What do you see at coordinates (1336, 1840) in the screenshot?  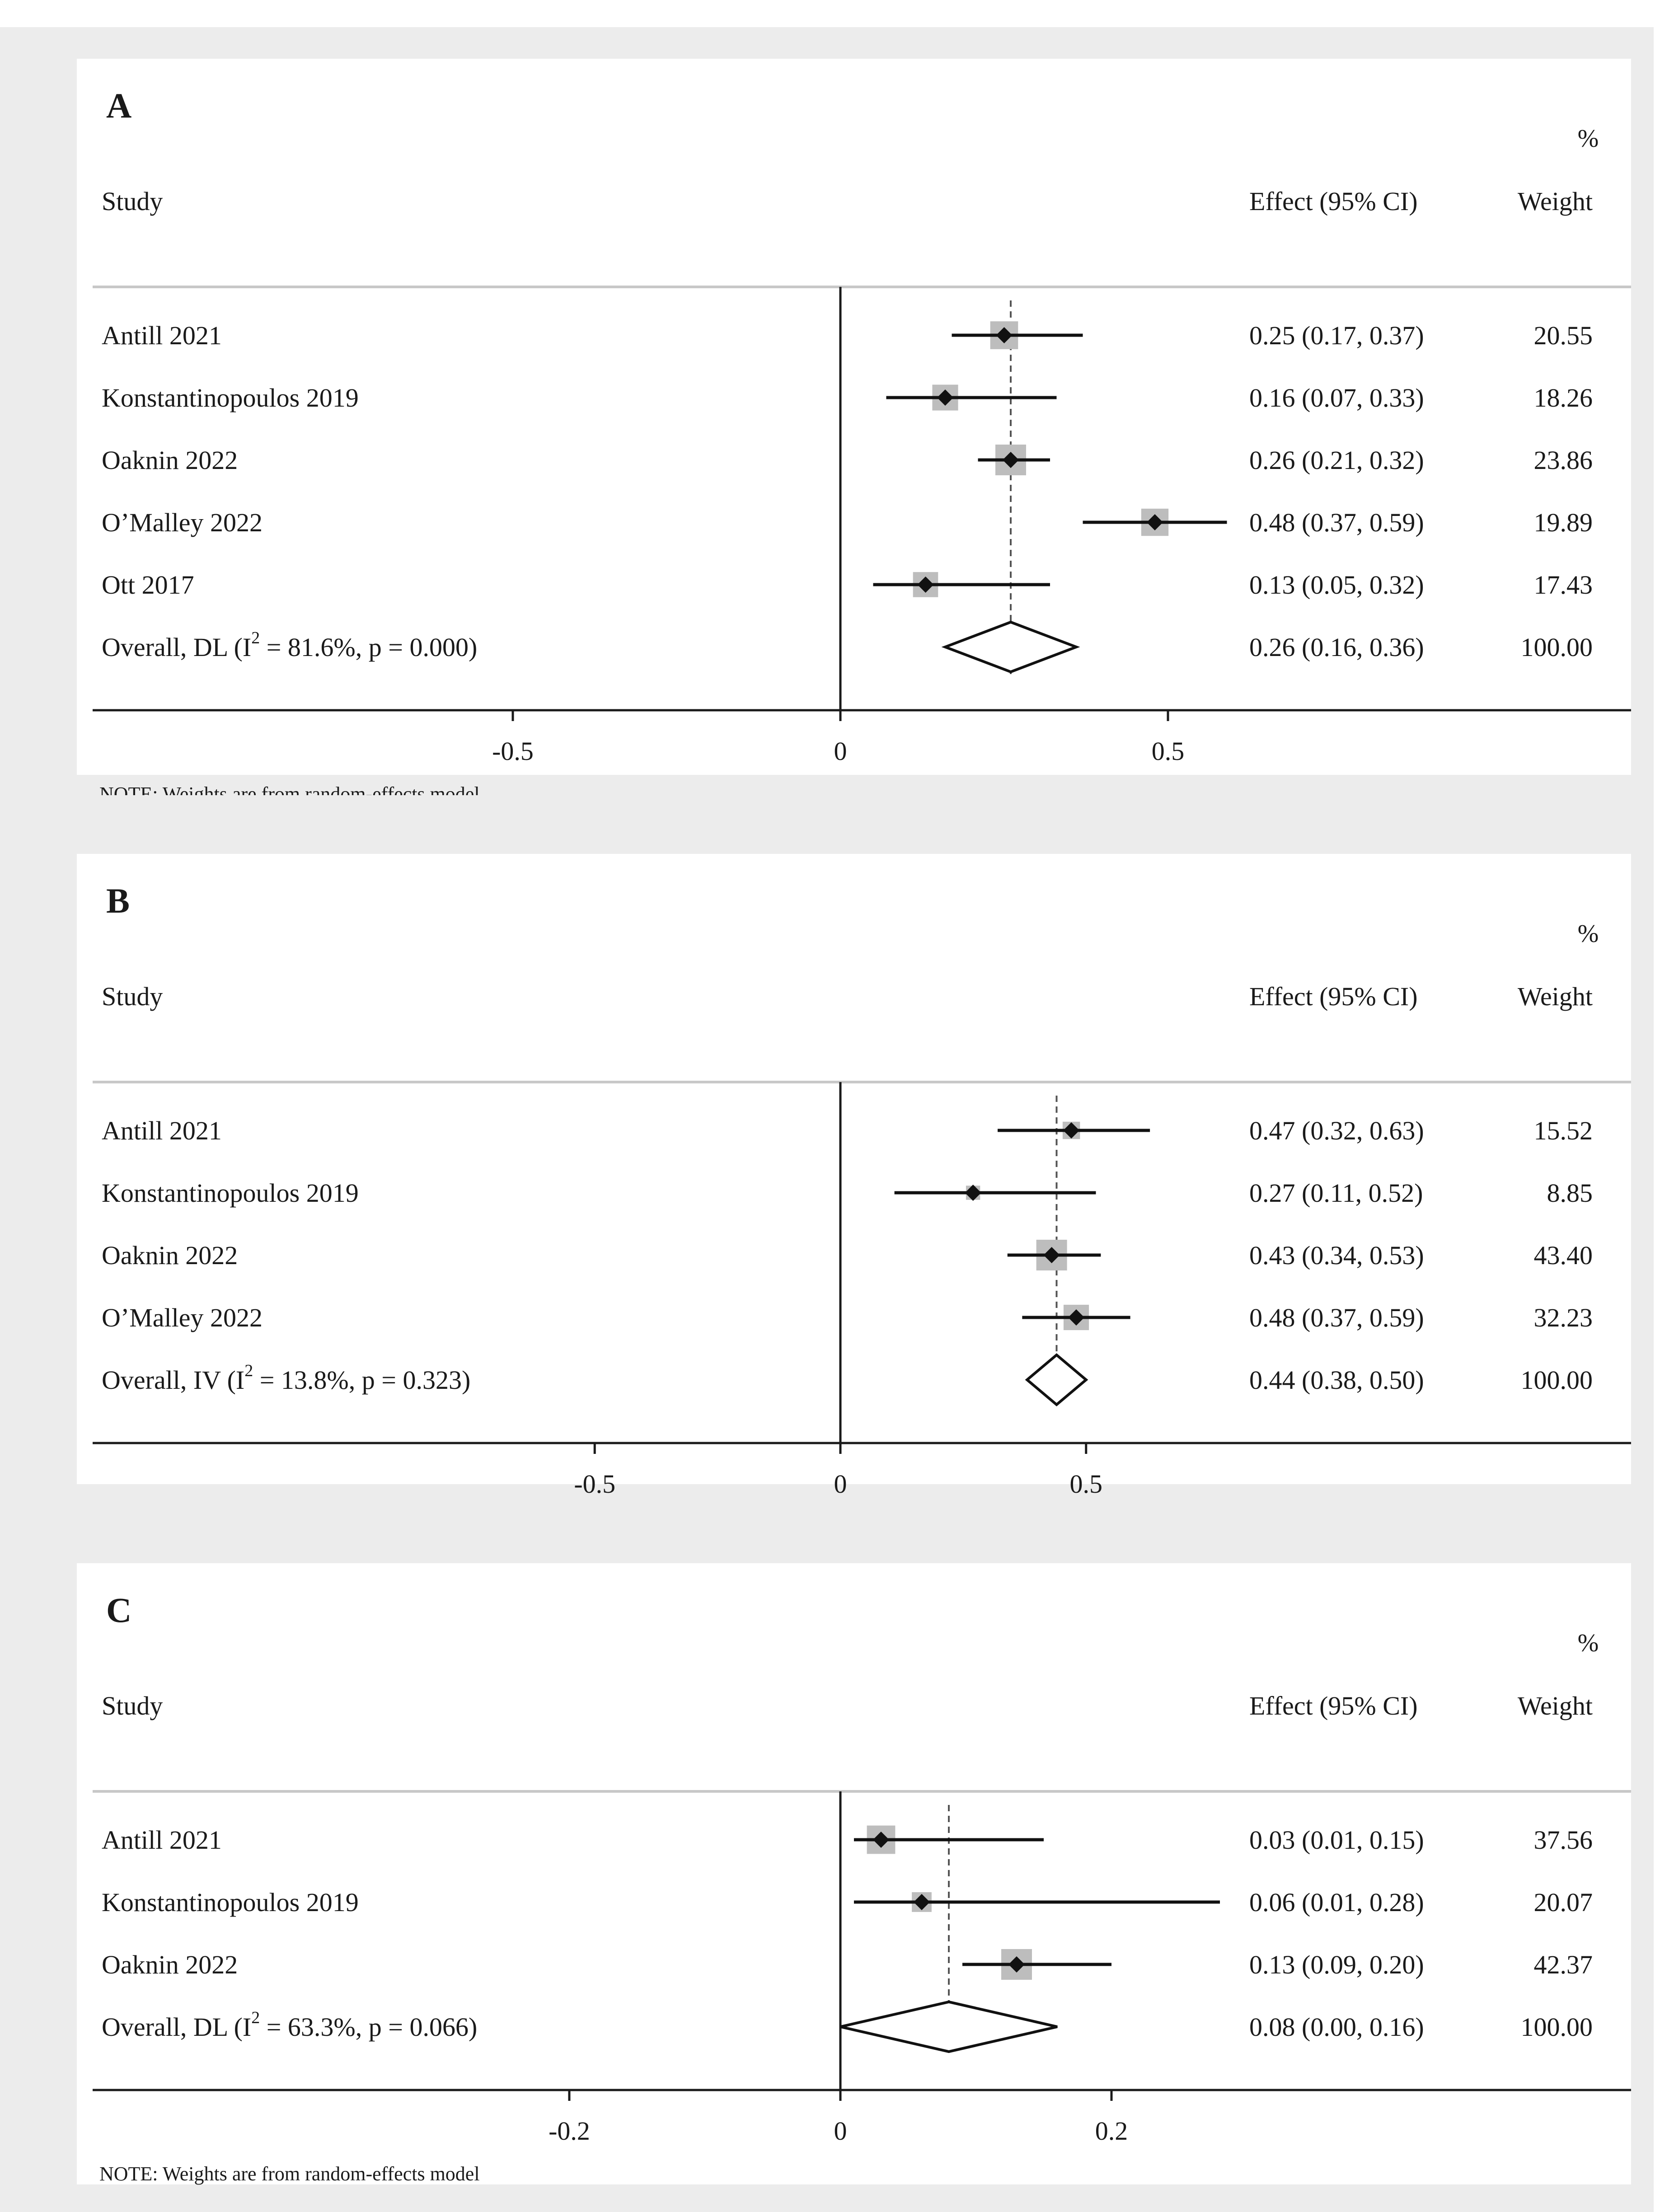 I see `study-effect-ci: 0.03 (0.01, 0.15)` at bounding box center [1336, 1840].